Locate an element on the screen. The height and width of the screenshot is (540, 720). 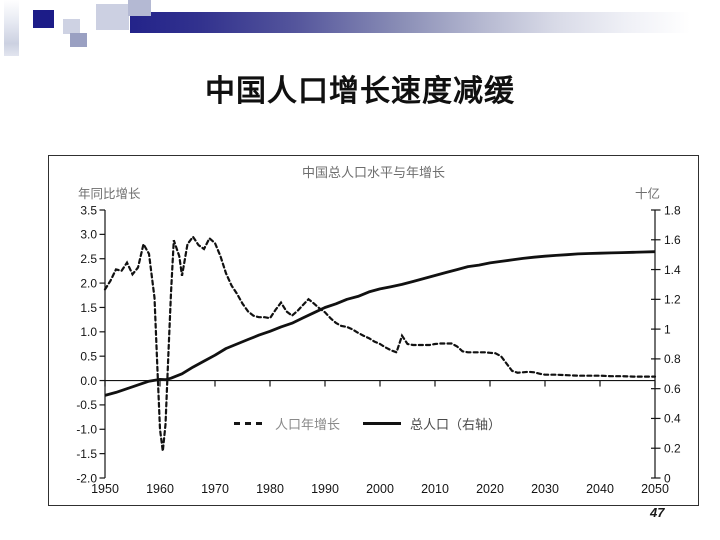
accent-gradient-bar is located at coordinates (425, 22).